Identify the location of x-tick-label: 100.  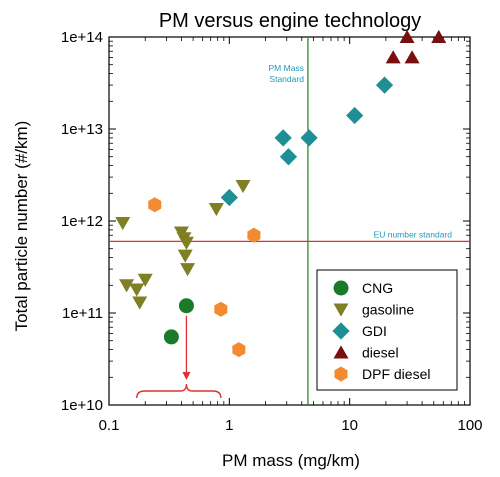
(469, 425).